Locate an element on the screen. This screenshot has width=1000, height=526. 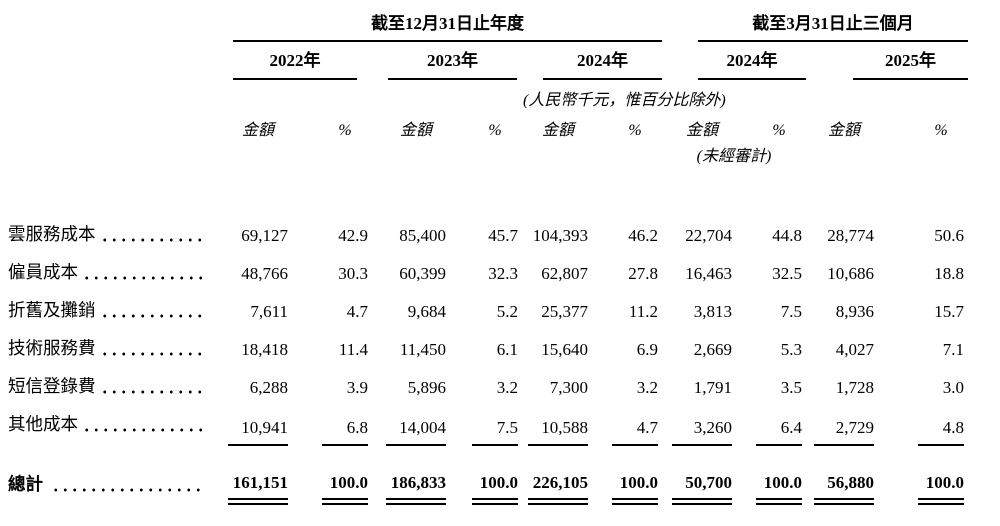
percent-cell: 5.3 is located at coordinates (791, 349).